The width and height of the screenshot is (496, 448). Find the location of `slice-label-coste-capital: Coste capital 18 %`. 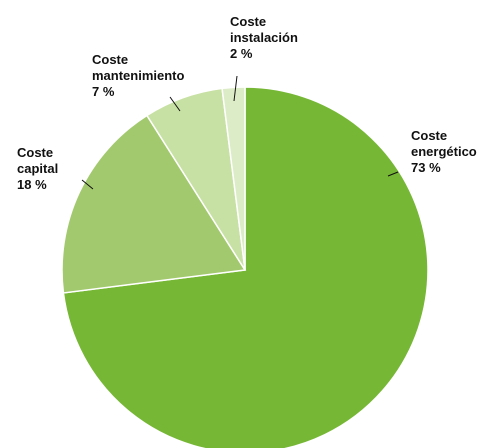

slice-label-coste-capital: Coste capital 18 % is located at coordinates (37, 168).